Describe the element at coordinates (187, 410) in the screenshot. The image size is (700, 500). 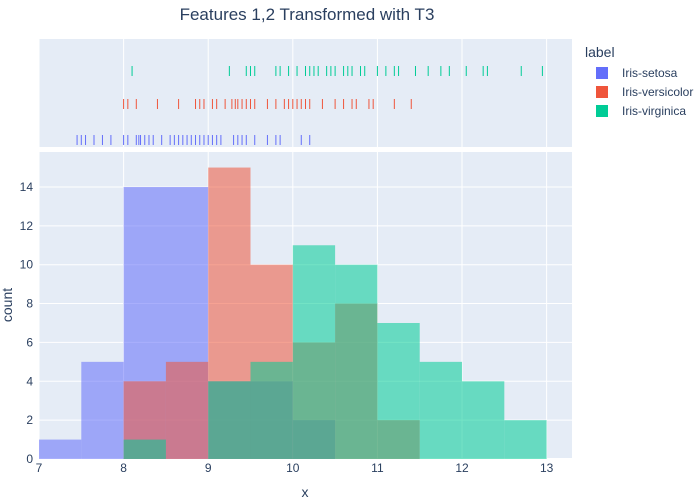
I see `histogram-bar-iris-versicolor` at that location.